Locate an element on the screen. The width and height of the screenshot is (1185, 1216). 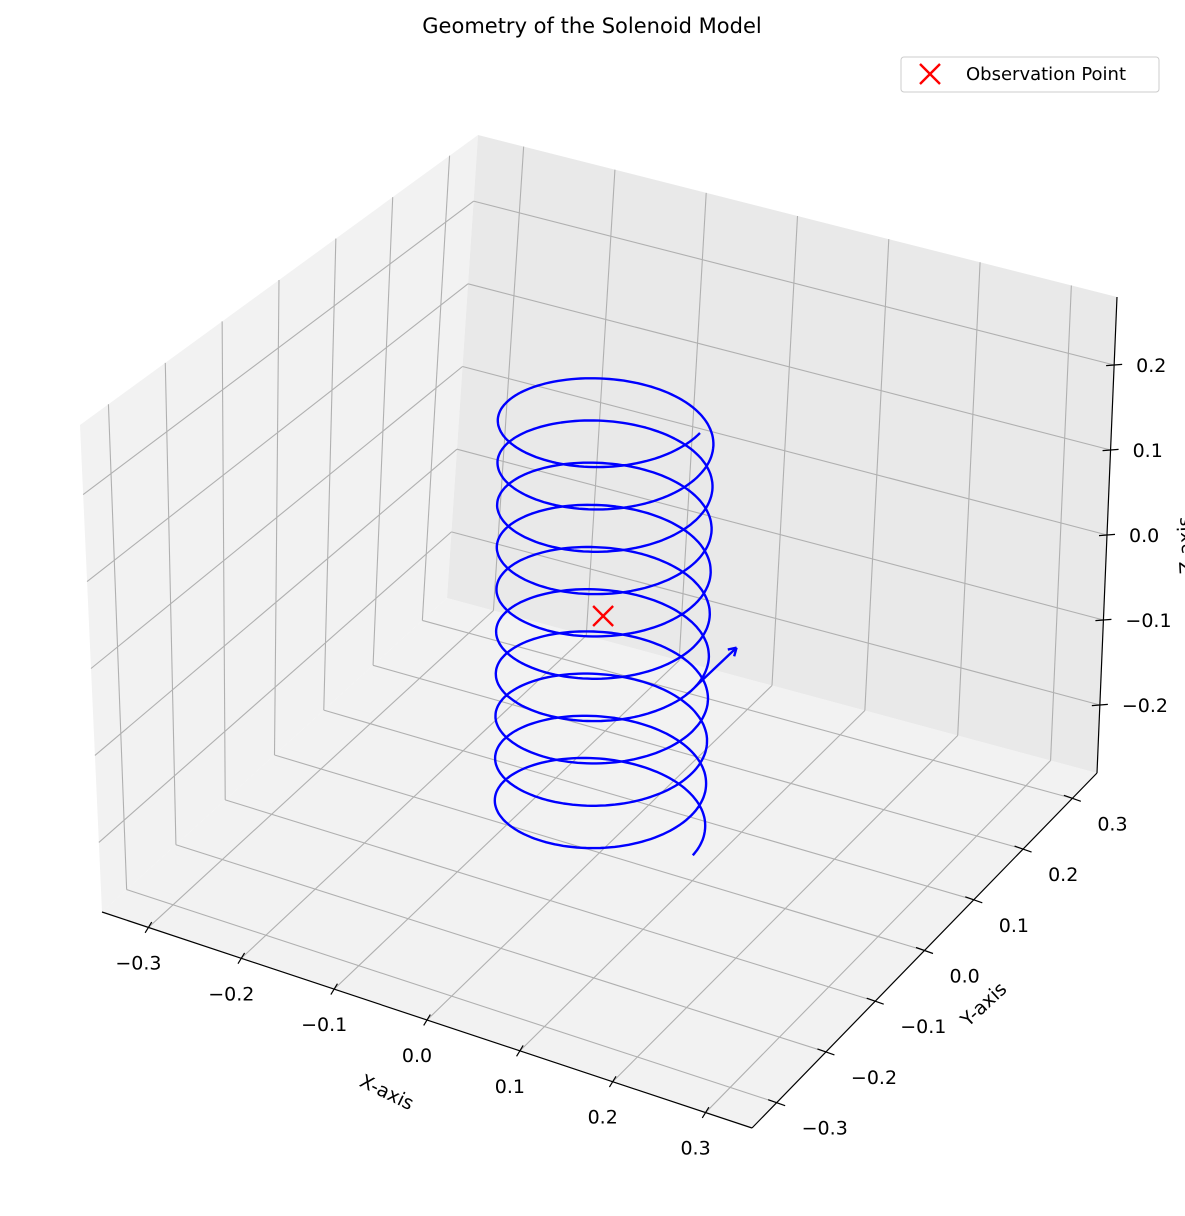
field-vector-arrow is located at coordinates (716, 667).